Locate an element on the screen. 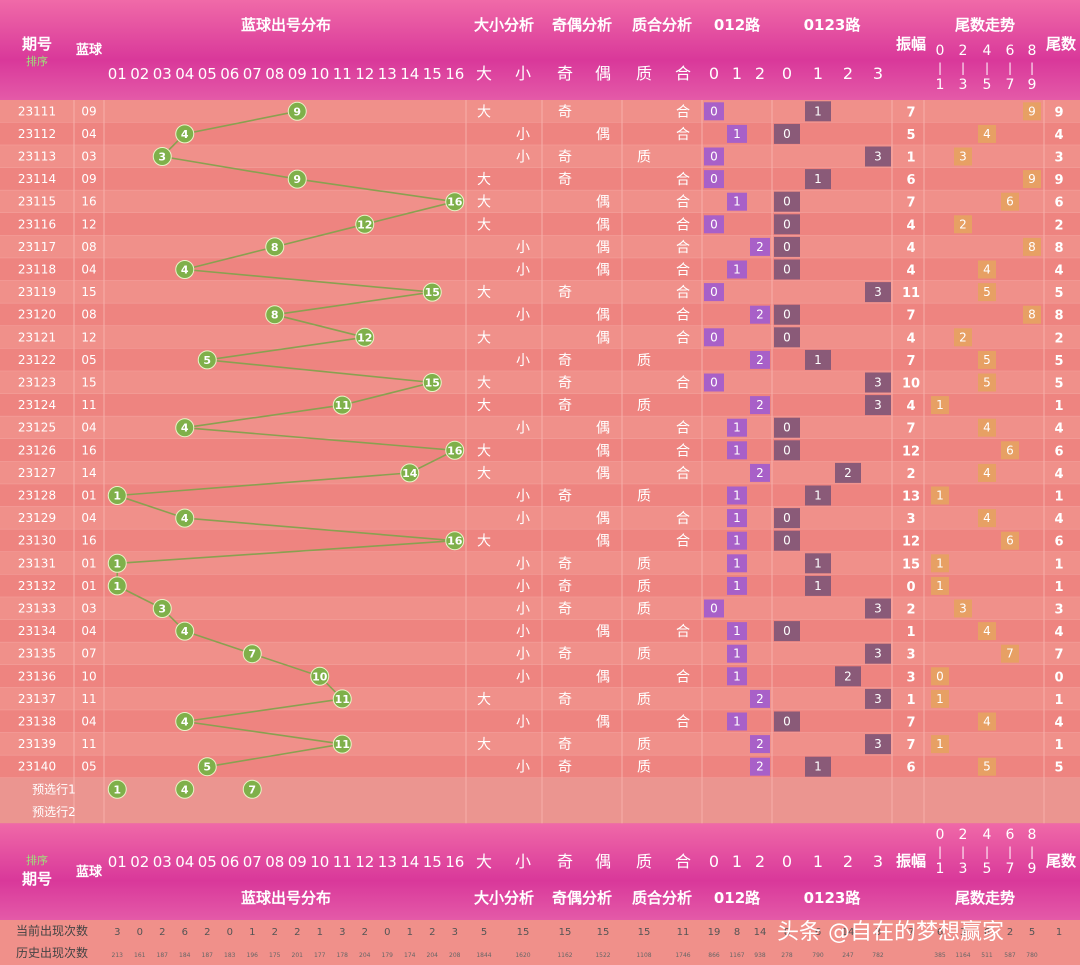  tail-group-bottom: 5 is located at coordinates (987, 85).